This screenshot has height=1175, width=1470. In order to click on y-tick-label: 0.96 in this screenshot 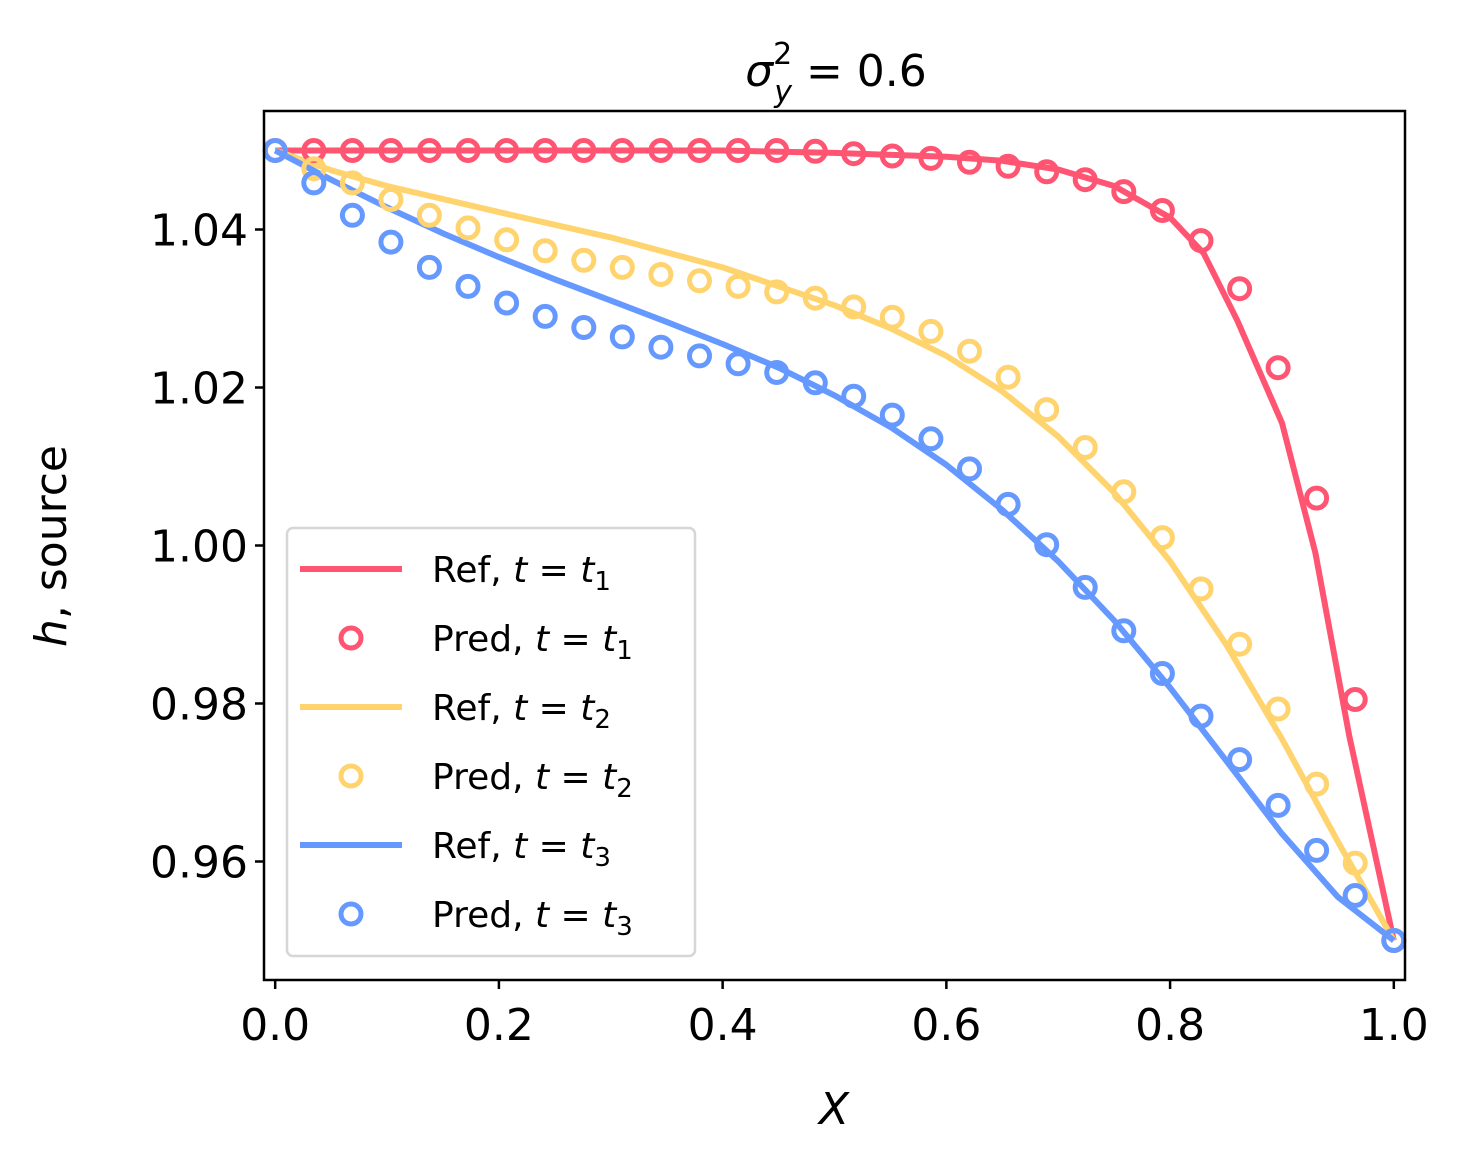, I will do `click(199, 863)`.